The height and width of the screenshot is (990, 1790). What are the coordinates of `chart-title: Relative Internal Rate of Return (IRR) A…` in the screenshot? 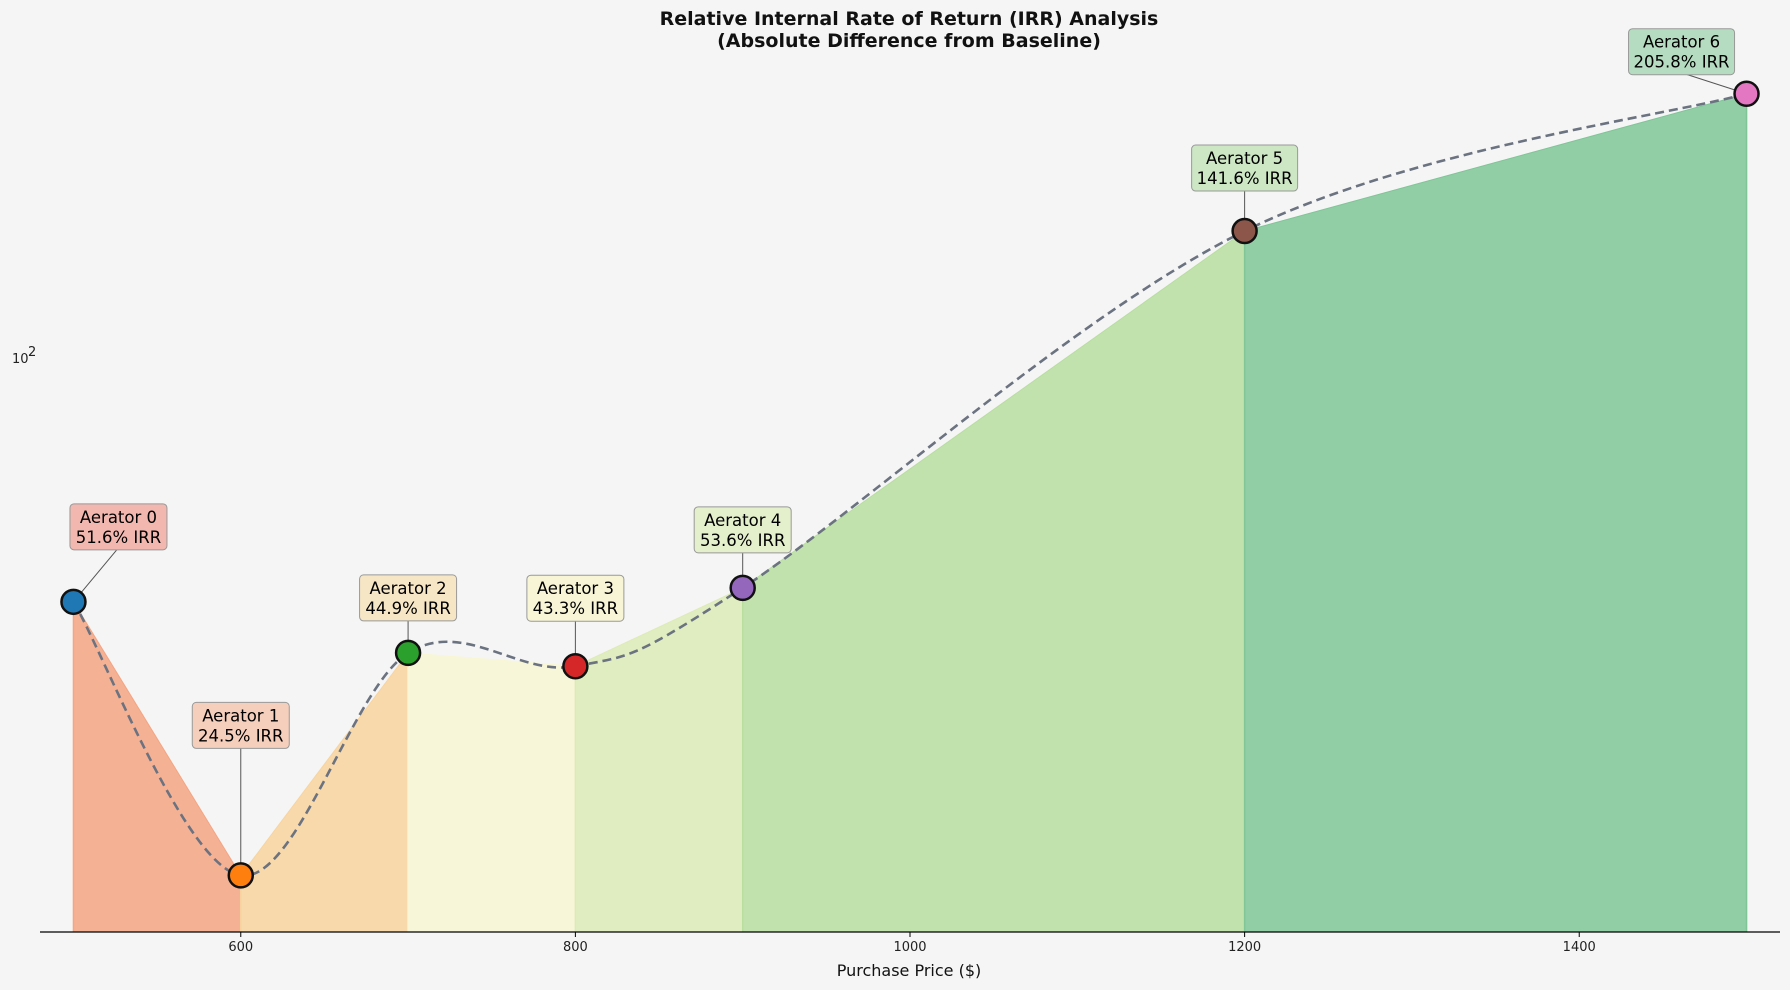 It's located at (909, 19).